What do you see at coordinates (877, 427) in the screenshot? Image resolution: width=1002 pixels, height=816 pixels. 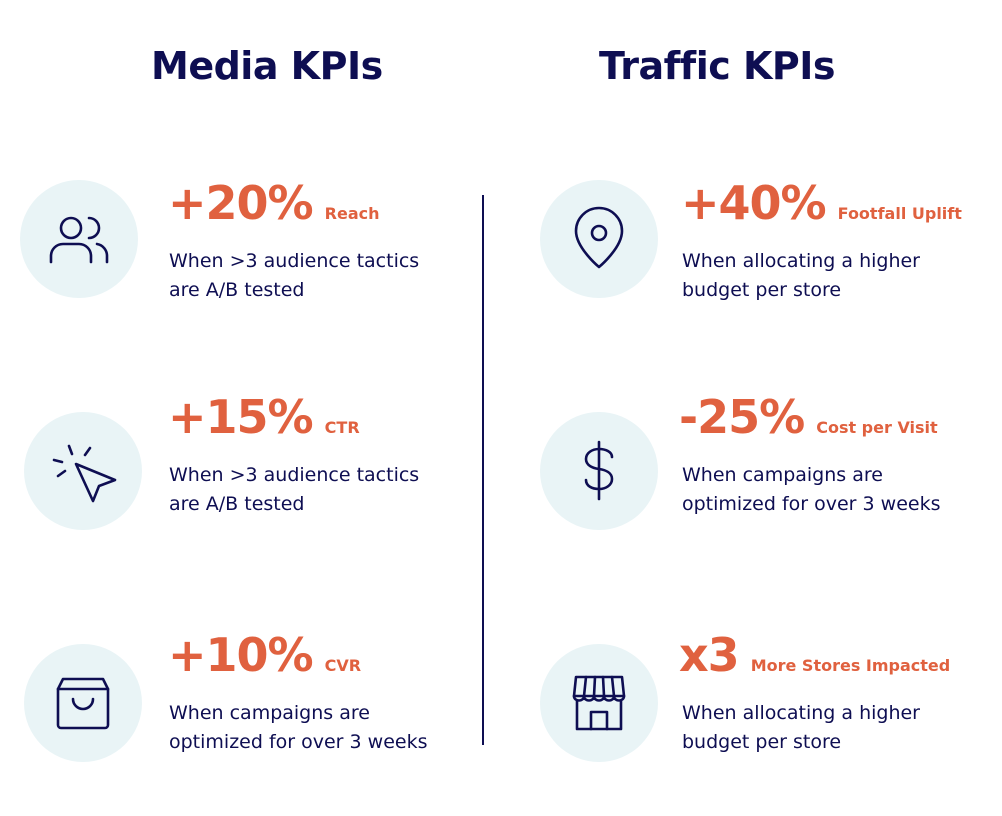 I see `stat-label: Cost per Visit` at bounding box center [877, 427].